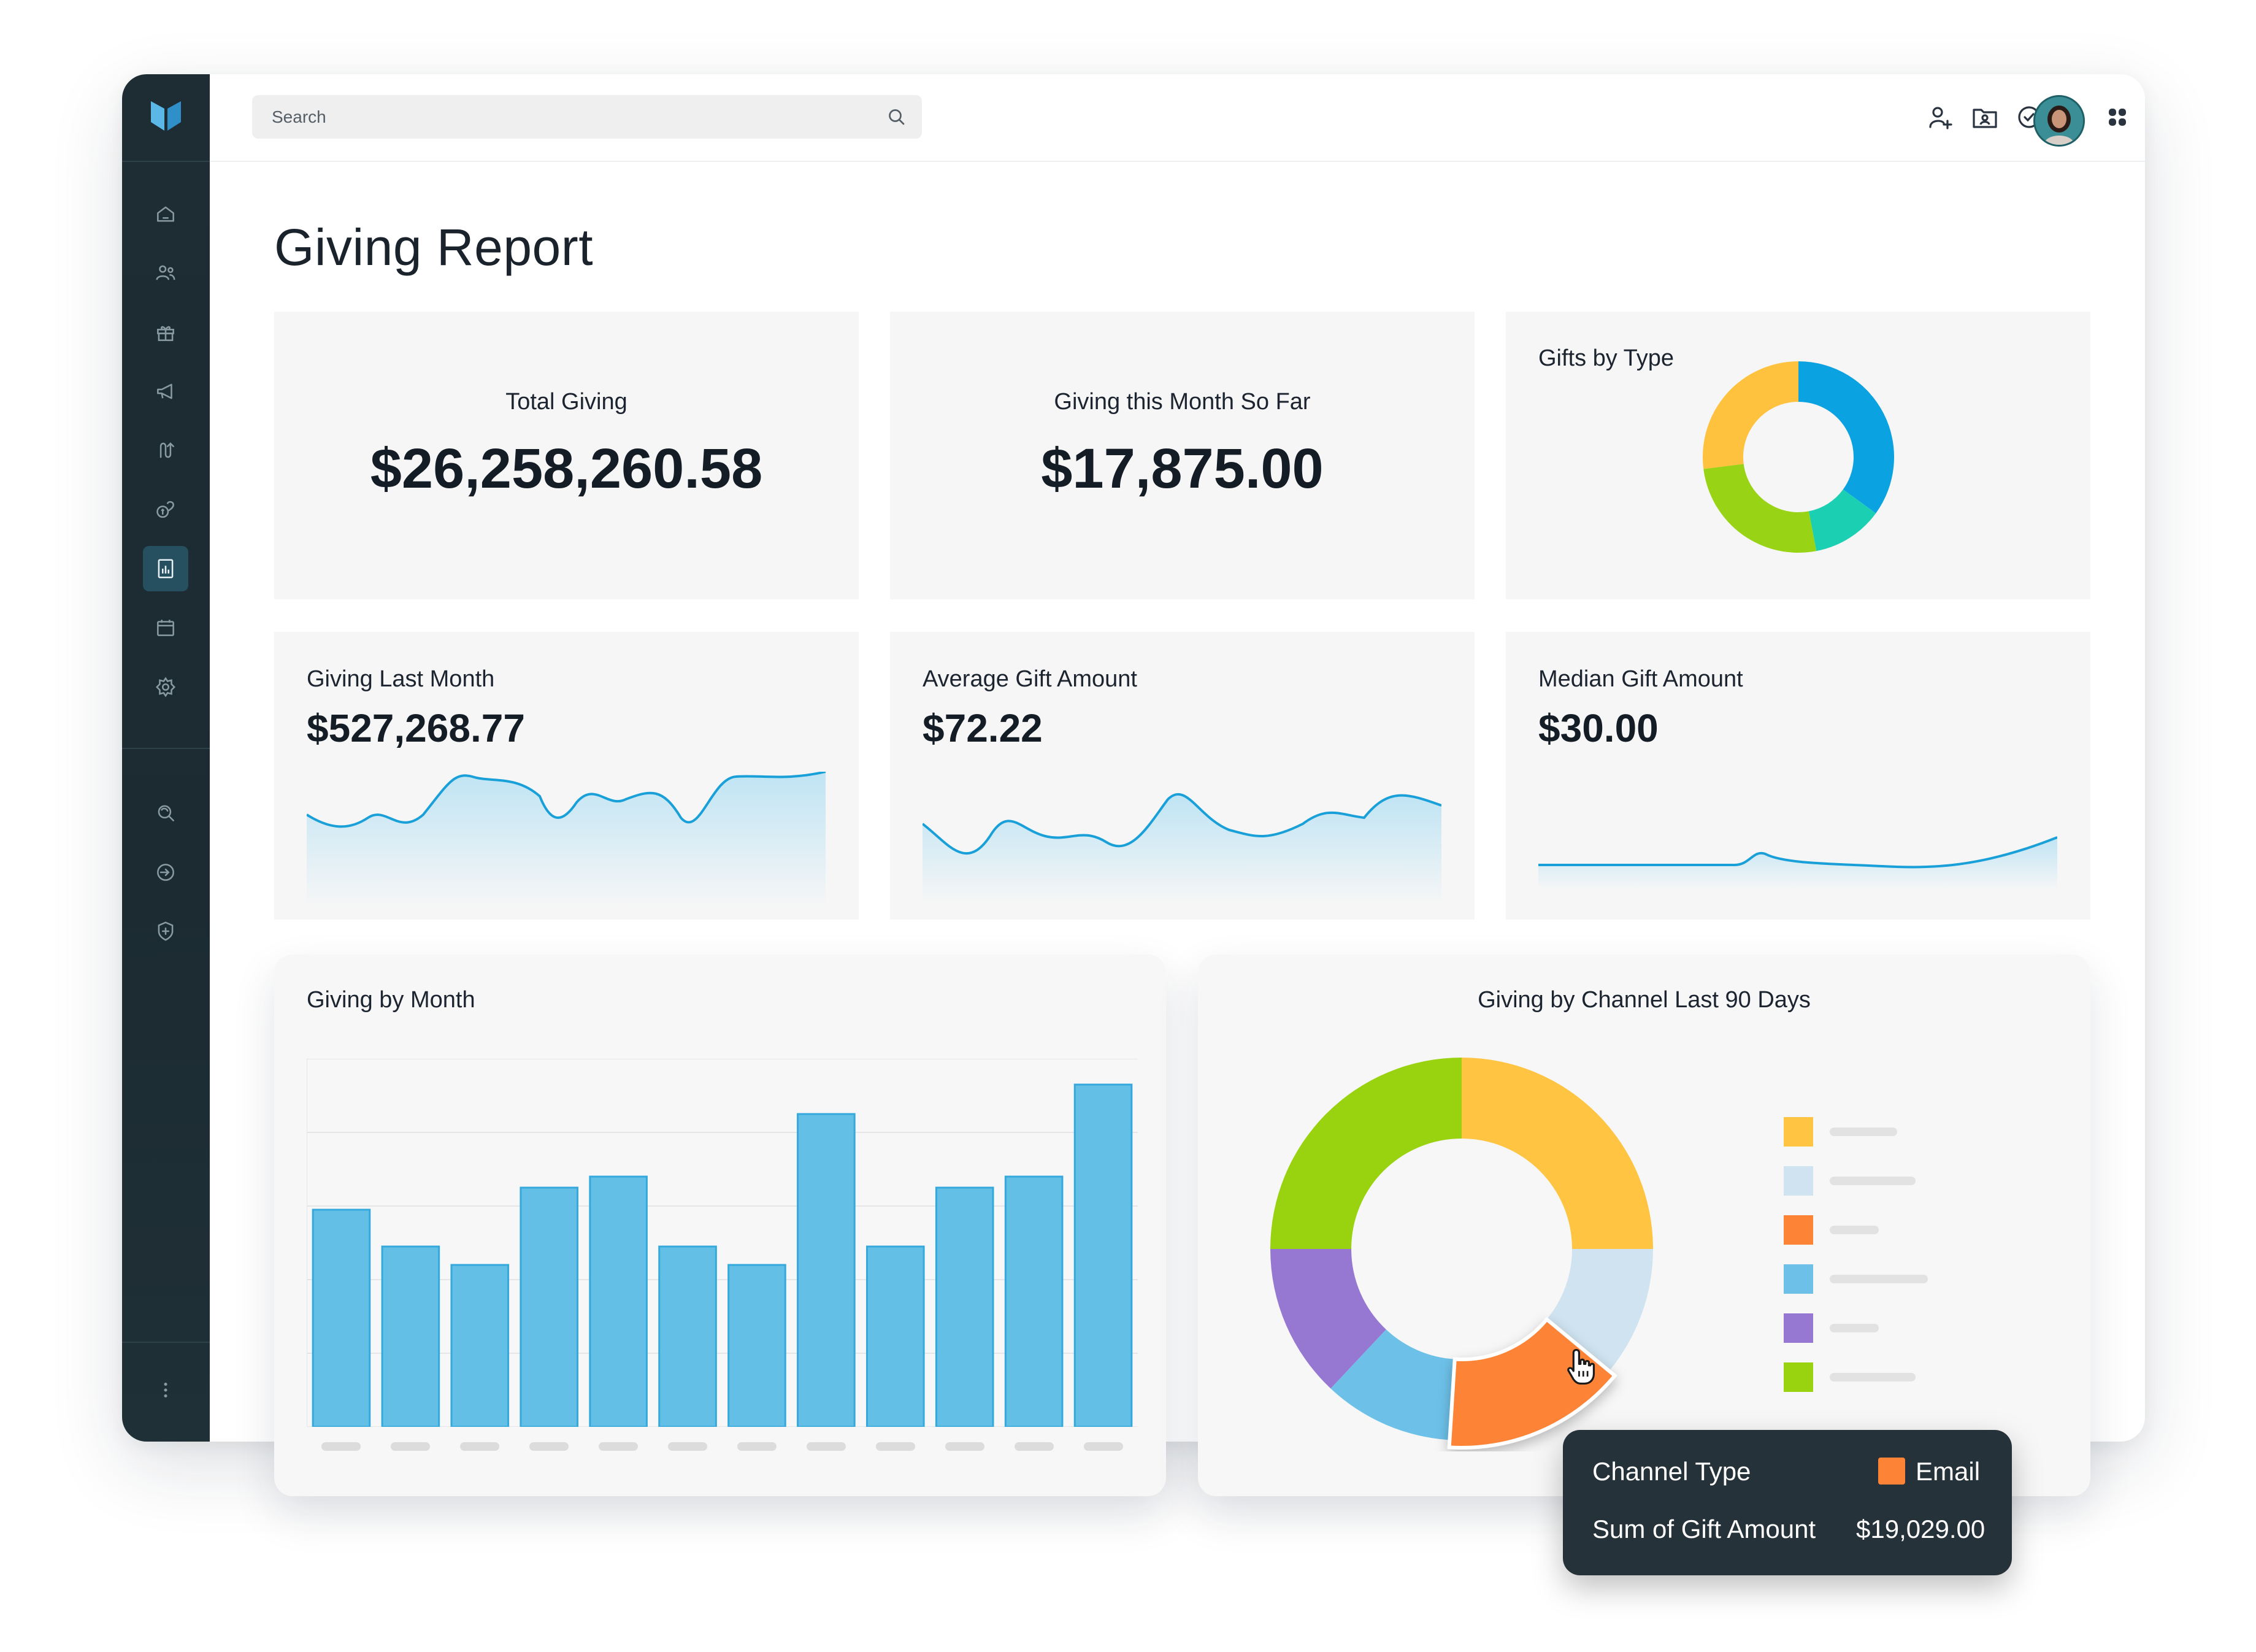 Image resolution: width=2256 pixels, height=1652 pixels. Describe the element at coordinates (587, 117) in the screenshot. I see `search-input: Search` at that location.